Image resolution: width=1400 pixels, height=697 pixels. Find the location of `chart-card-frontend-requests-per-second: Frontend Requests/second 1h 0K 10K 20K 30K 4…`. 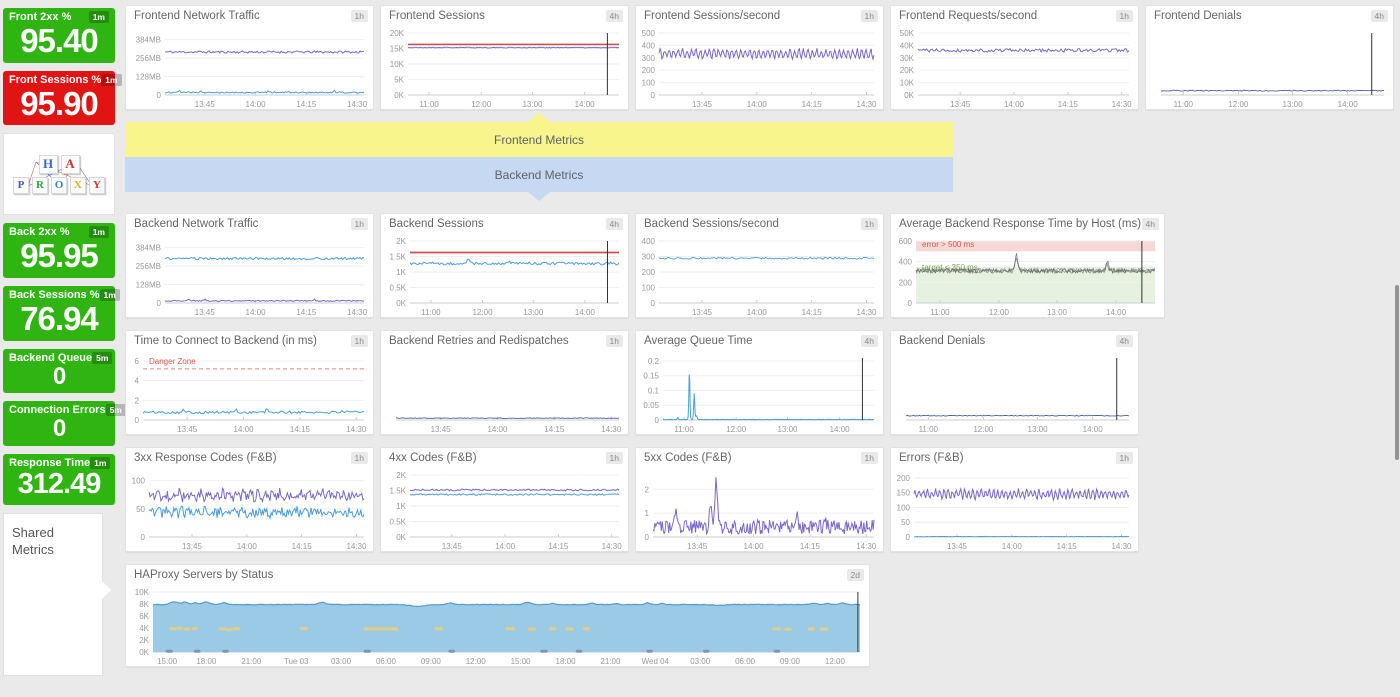

chart-card-frontend-requests-per-second: Frontend Requests/second 1h 0K 10K 20K 30K 4… is located at coordinates (1014, 57).